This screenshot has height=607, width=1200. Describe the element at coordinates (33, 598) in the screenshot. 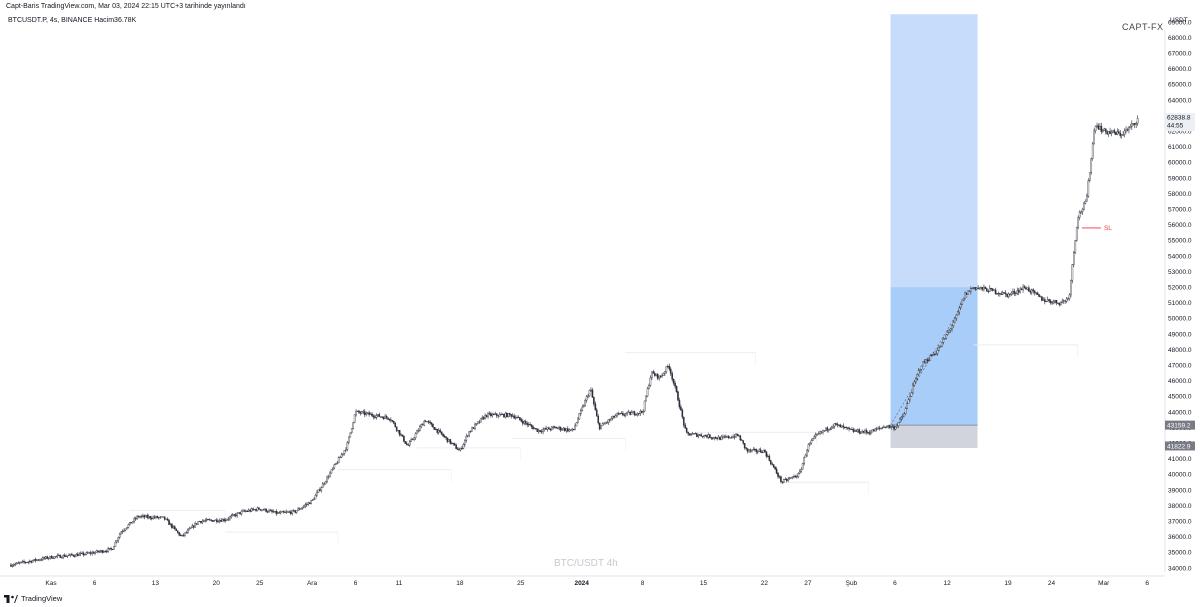

I see `footer: TradingView` at that location.